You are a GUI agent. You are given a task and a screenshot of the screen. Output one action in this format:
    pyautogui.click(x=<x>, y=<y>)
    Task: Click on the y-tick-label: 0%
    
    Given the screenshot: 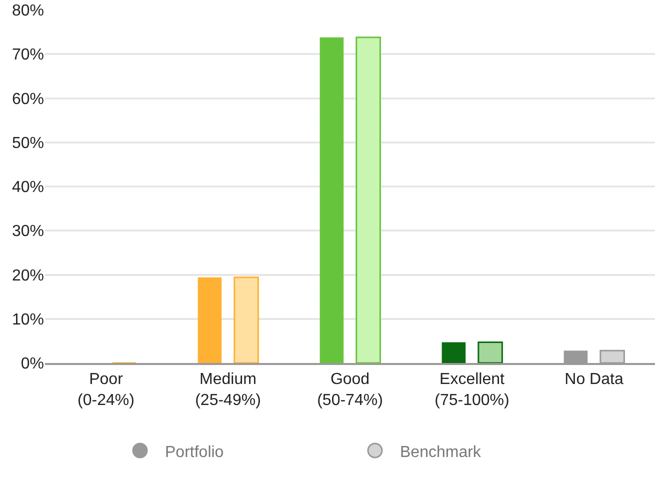 What is the action you would take?
    pyautogui.click(x=32, y=364)
    